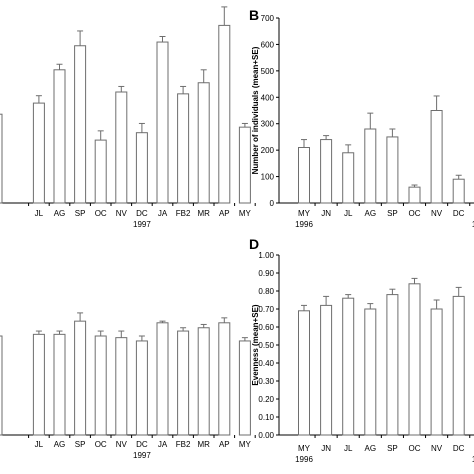 The width and height of the screenshot is (474, 474). Describe the element at coordinates (266, 417) in the screenshot. I see `y-tick-label: 0.10` at that location.